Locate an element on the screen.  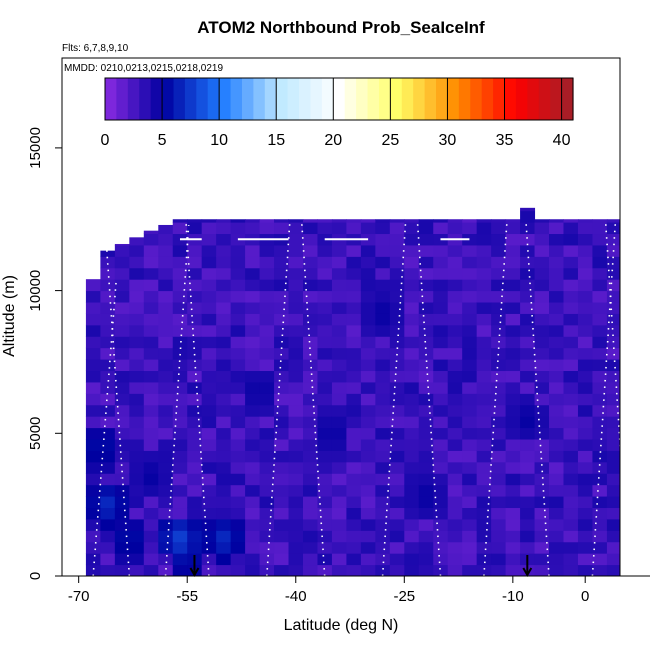
y-tick-label: 10000 is located at coordinates (35, 291).